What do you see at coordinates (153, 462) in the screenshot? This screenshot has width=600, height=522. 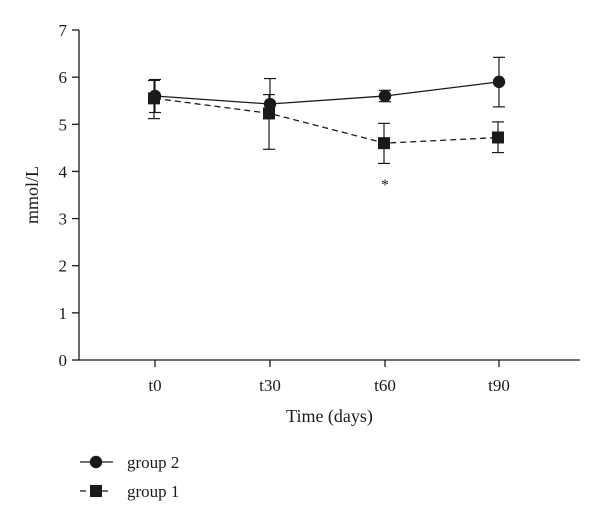 I see `legend-label: group 2` at bounding box center [153, 462].